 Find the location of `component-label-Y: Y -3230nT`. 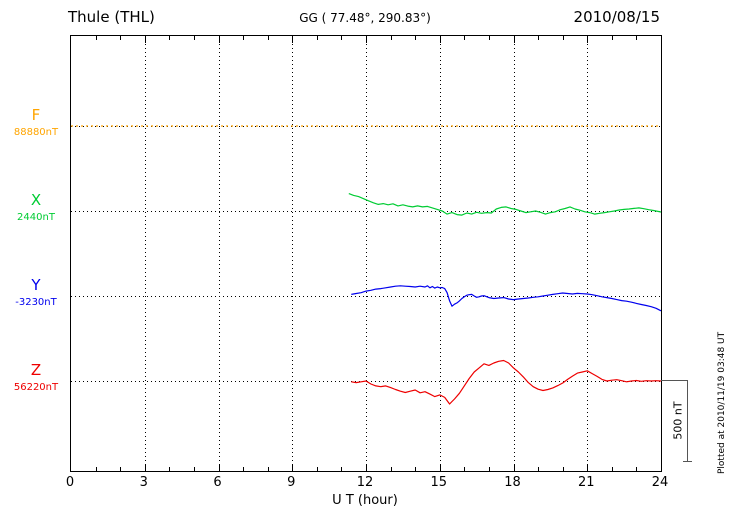

component-label-Y: Y -3230nT is located at coordinates (36, 292).